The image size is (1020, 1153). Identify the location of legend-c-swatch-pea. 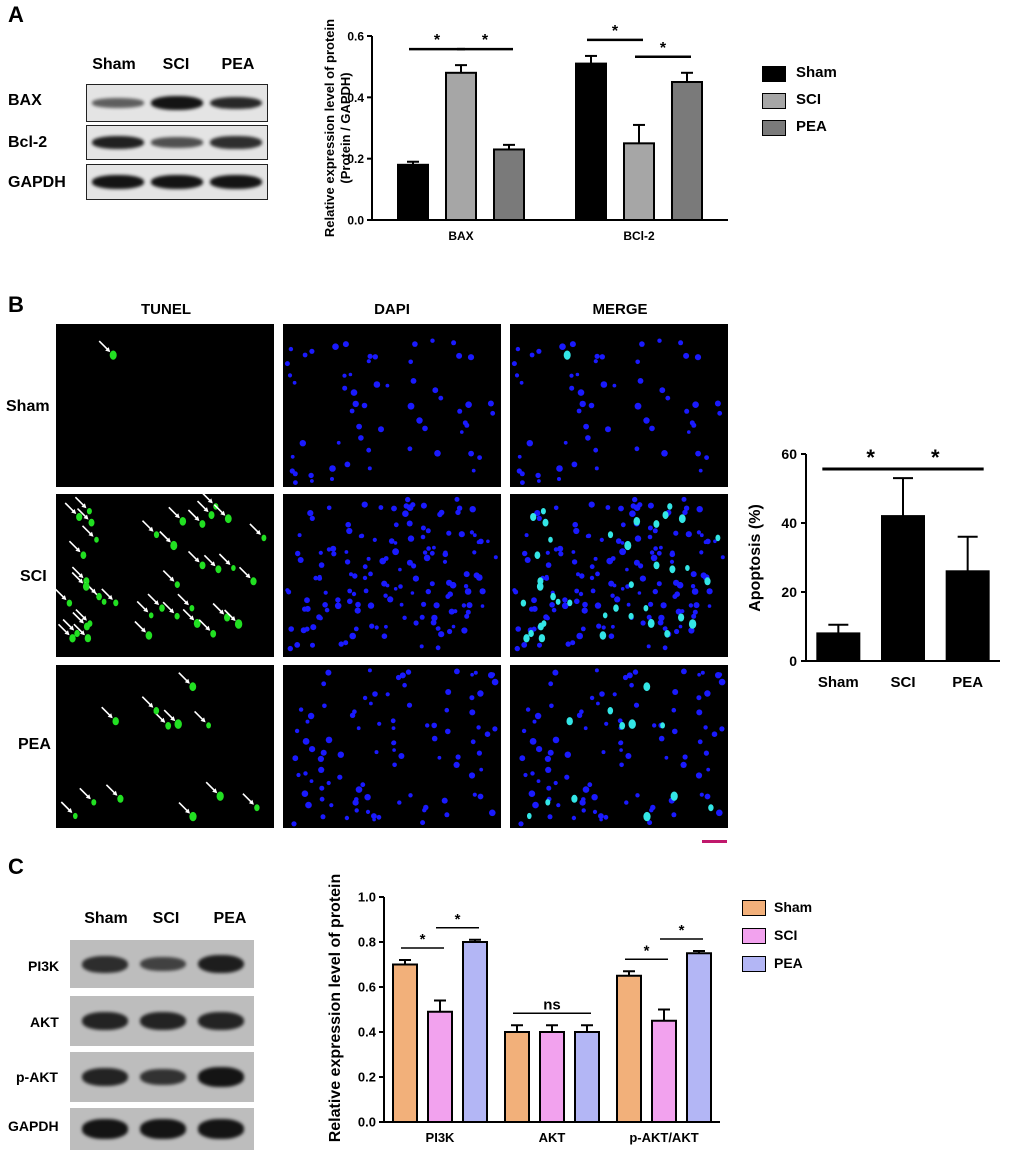
(754, 964).